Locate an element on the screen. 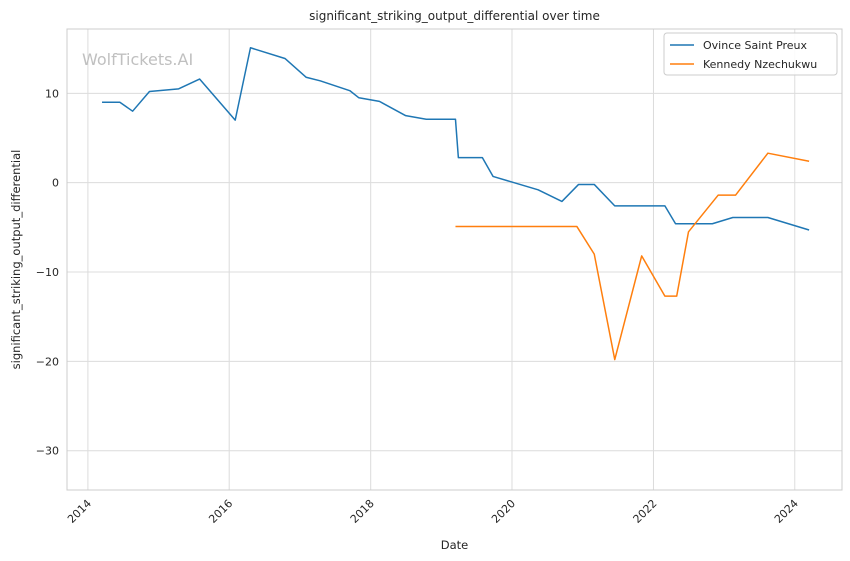 This screenshot has height=561, width=850. legend: Ovince Saint Preux Kennedy Nzechukwu is located at coordinates (750, 54).